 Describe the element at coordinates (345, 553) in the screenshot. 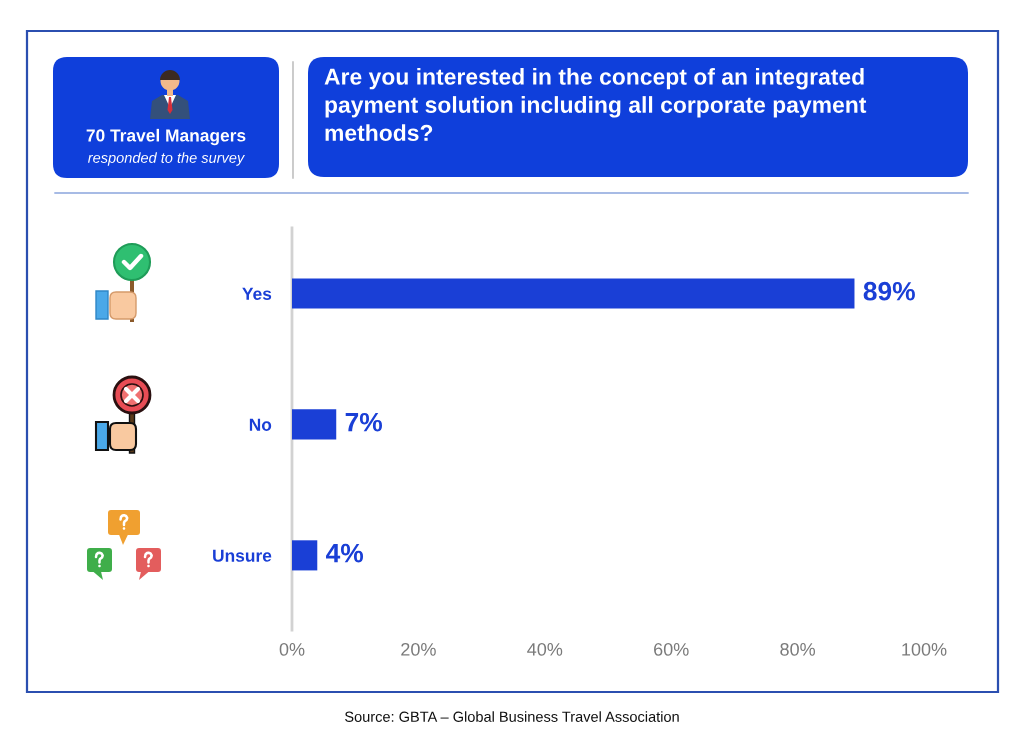

I see `data-label: 4%` at that location.